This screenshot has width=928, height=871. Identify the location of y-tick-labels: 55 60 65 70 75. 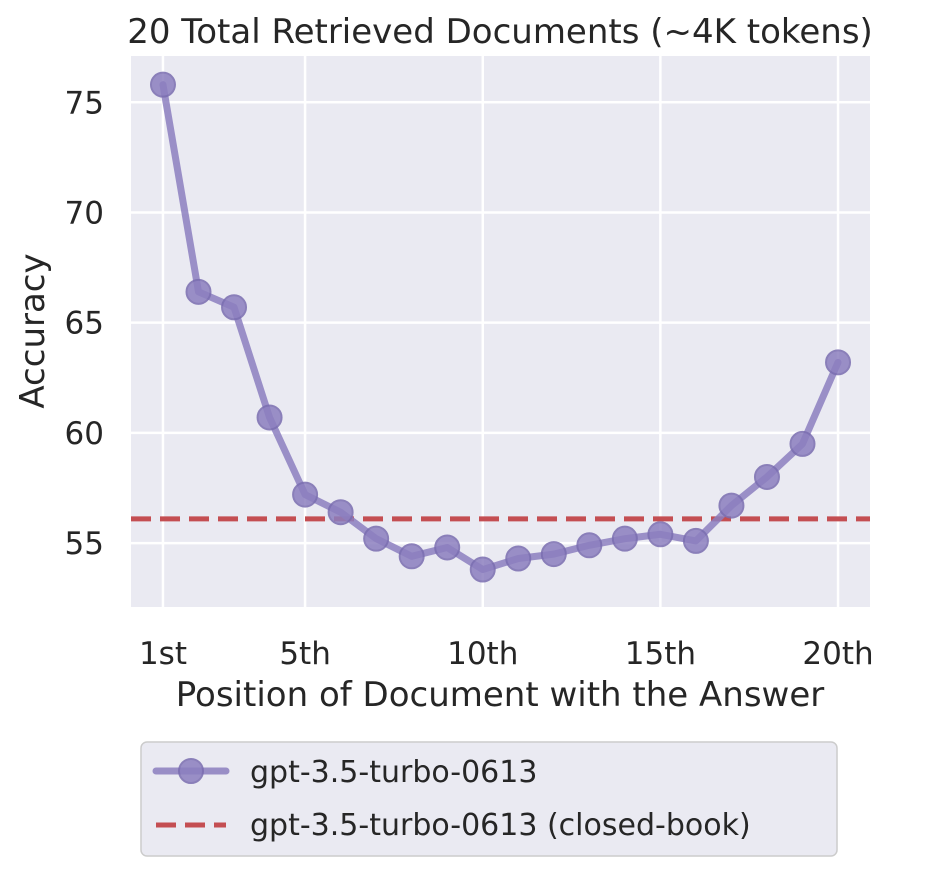
(84, 323).